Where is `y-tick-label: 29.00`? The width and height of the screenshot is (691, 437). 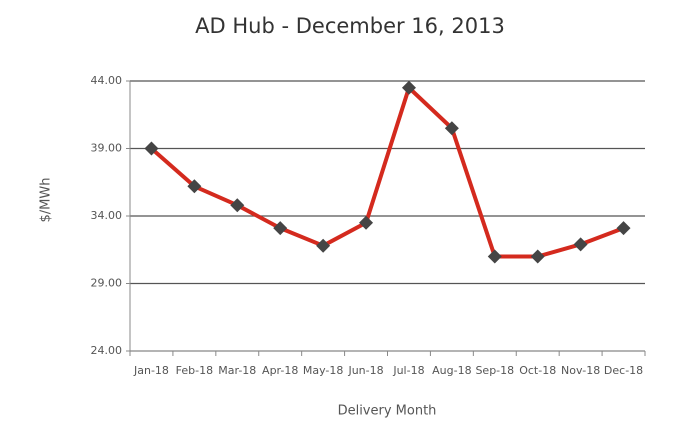
y-tick-label: 29.00 is located at coordinates (107, 283).